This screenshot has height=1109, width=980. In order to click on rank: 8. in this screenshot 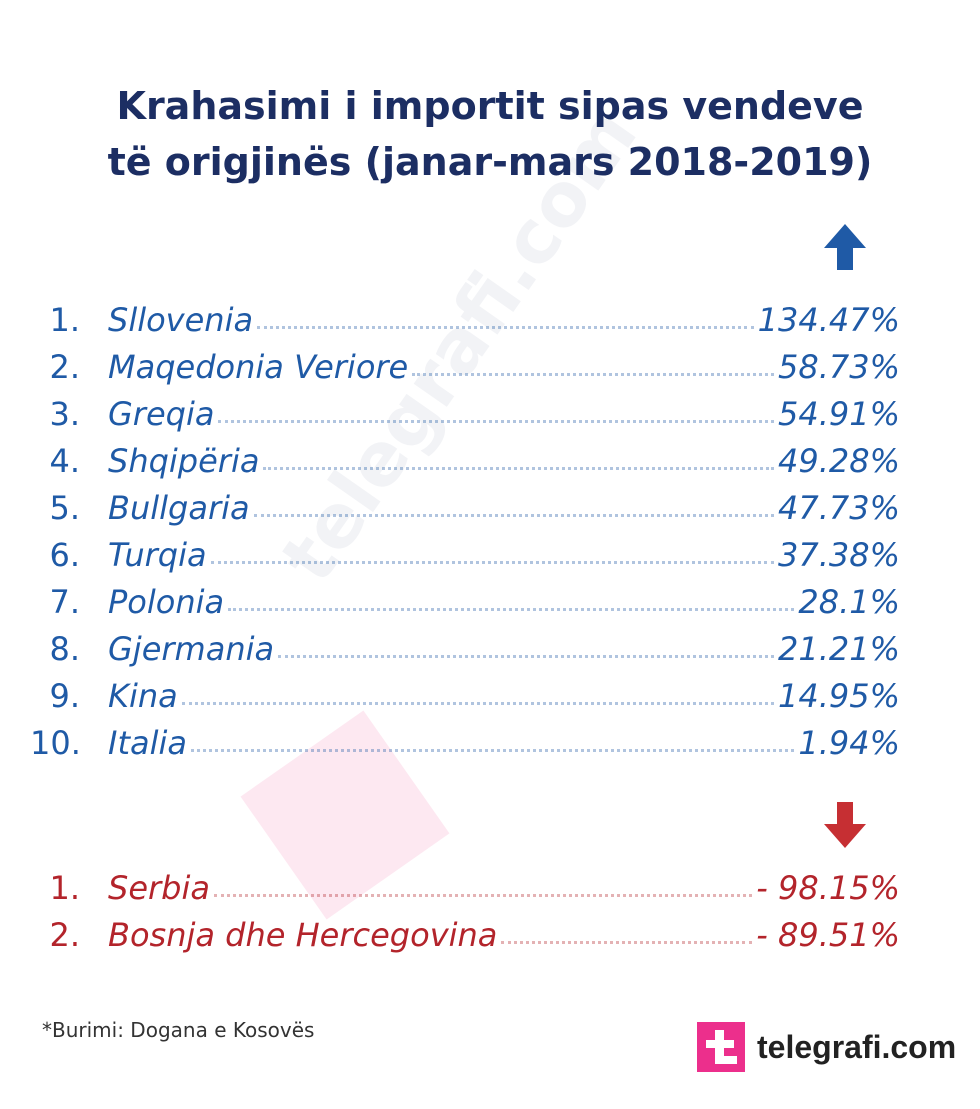, I will do `click(64, 649)`.